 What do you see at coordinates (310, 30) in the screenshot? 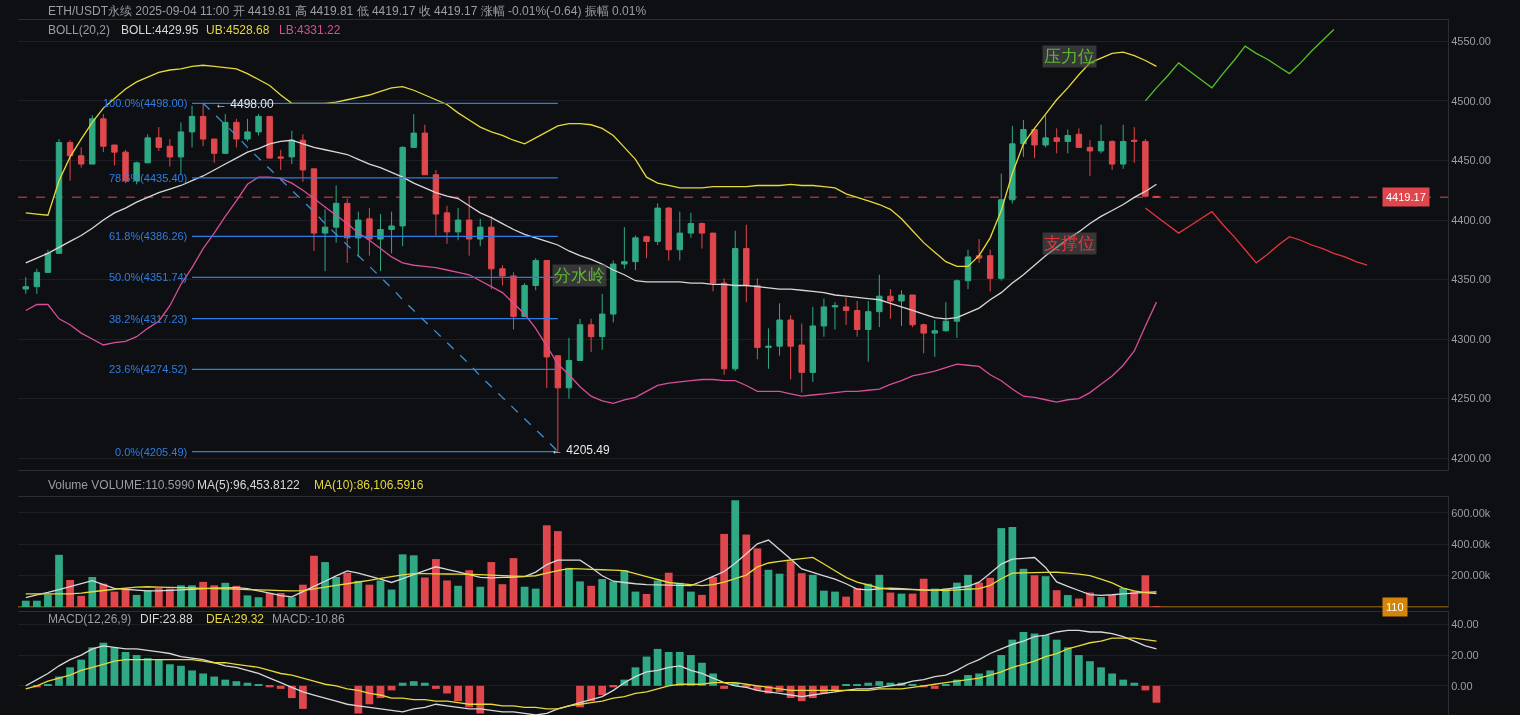
I see `text: LB:4331.22` at bounding box center [310, 30].